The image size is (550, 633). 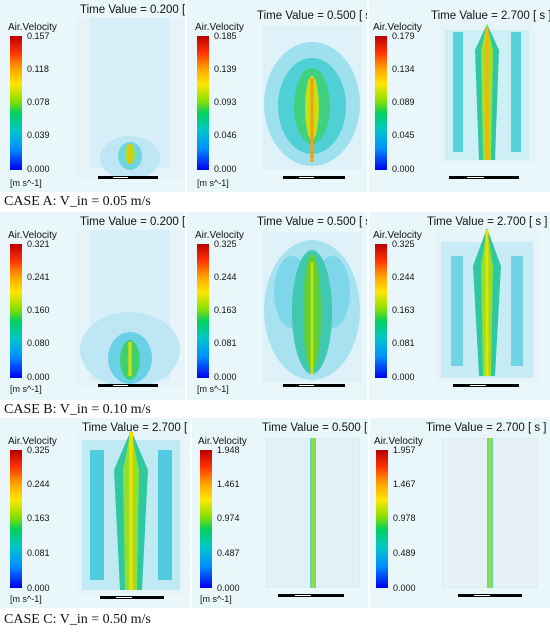 I want to click on velocity-field-a3, so click(x=487, y=92).